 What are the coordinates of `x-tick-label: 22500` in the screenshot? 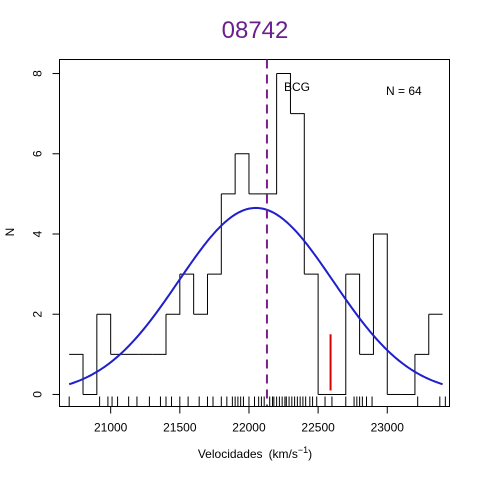 It's located at (318, 428).